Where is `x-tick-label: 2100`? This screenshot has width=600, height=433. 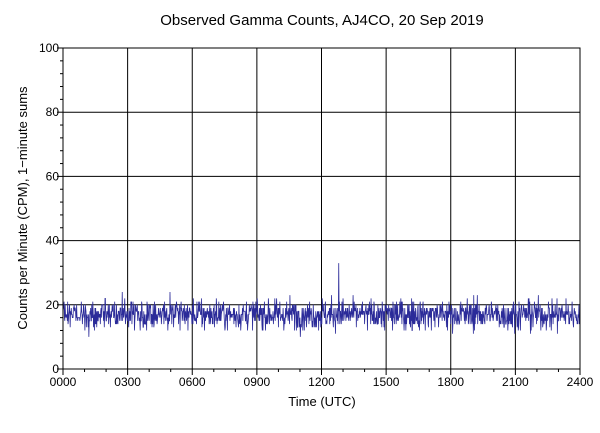 x-tick-label: 2100 is located at coordinates (515, 382).